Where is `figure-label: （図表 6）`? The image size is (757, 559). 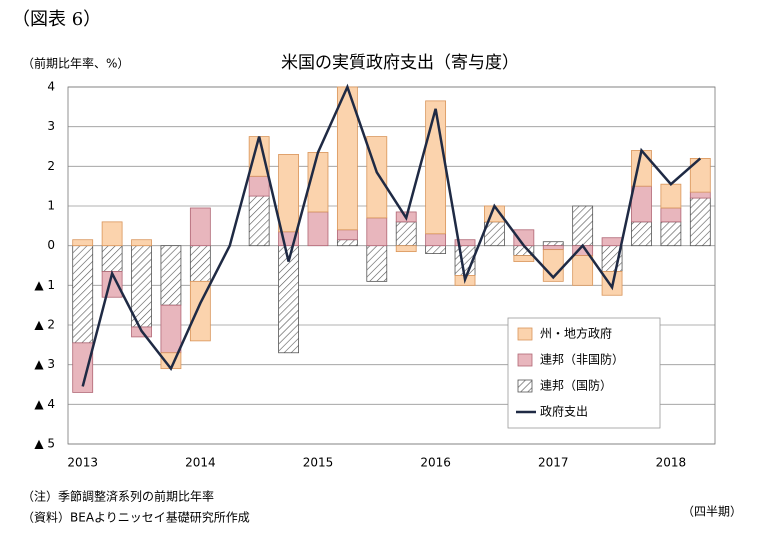
figure-label: （図表 6） is located at coordinates (56, 19).